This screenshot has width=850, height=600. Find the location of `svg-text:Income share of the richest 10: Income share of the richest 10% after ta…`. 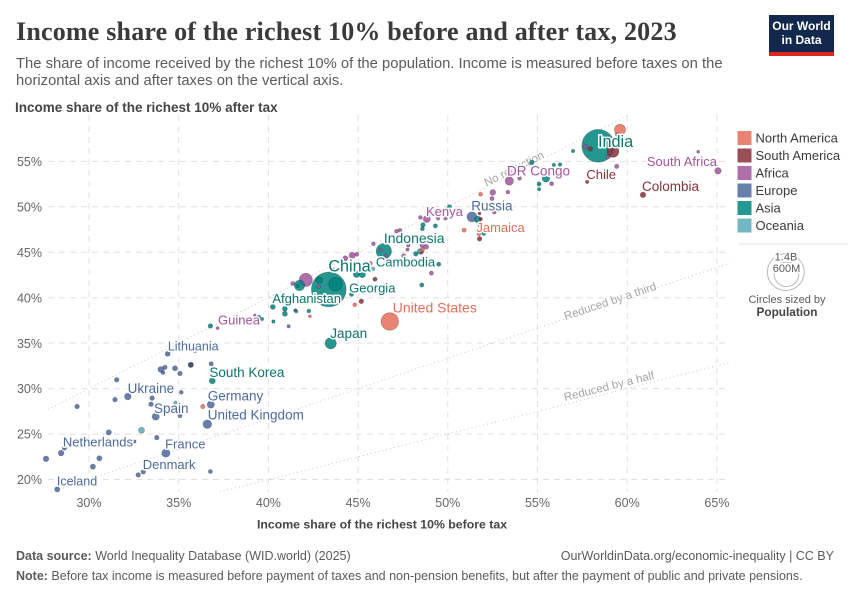

svg-text:Income share of the richest 10: Income share of the richest 10% after ta… is located at coordinates (146, 107).